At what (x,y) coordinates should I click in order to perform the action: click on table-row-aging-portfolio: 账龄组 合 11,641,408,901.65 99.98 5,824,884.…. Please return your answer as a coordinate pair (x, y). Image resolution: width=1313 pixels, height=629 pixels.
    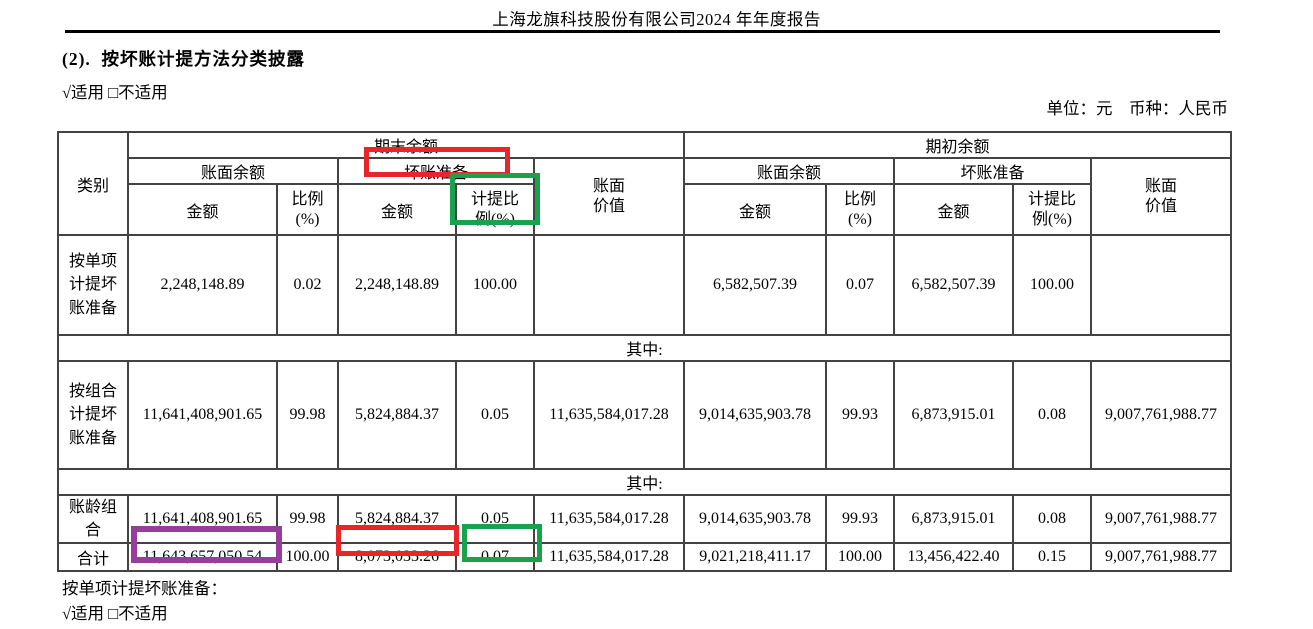
    Looking at the image, I should click on (644, 519).